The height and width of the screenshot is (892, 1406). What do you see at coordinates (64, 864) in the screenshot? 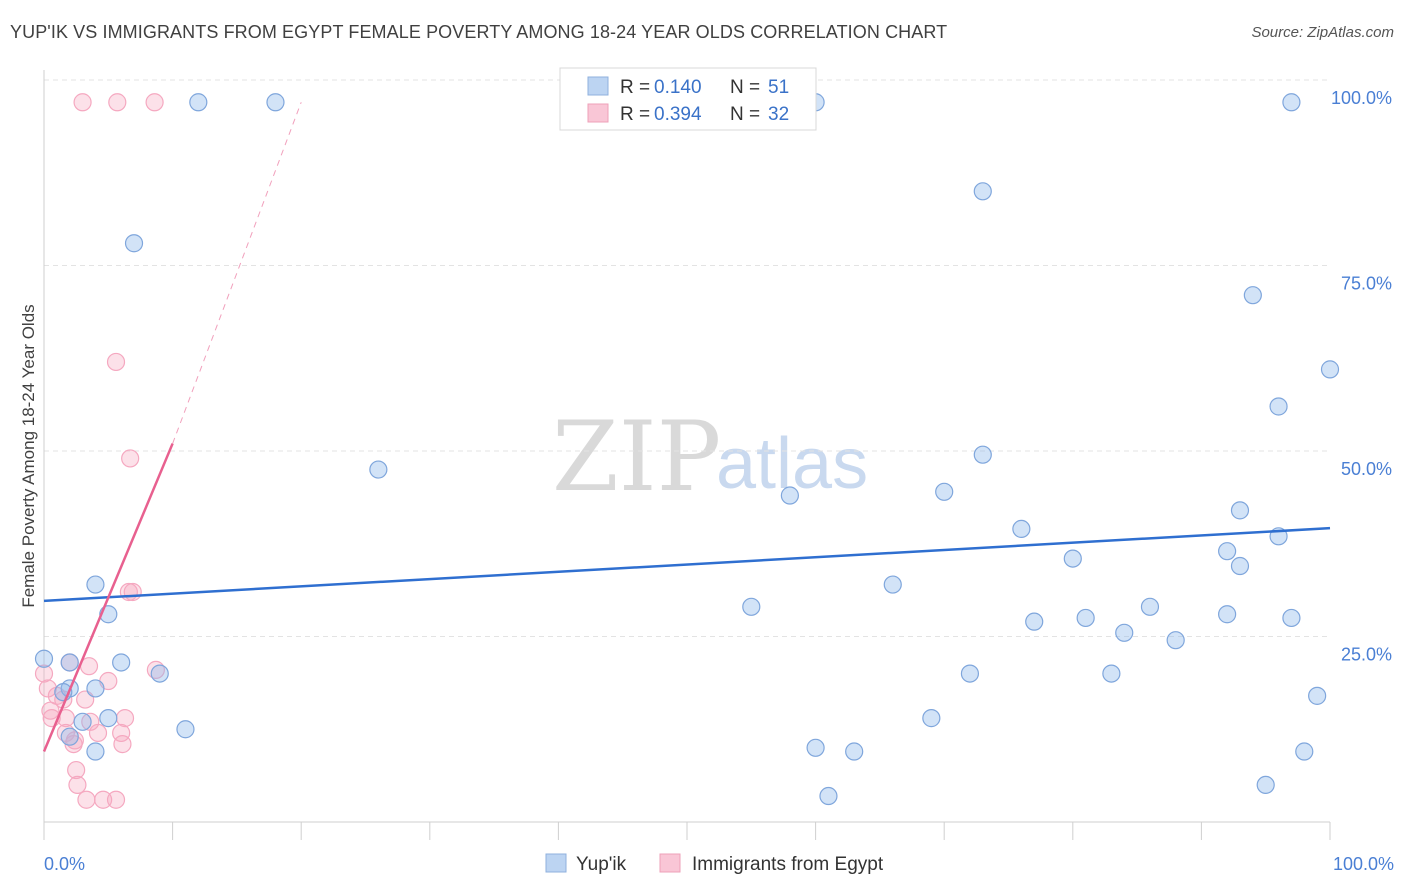
I see `x-tick-label-min: 0.0%` at bounding box center [64, 864].